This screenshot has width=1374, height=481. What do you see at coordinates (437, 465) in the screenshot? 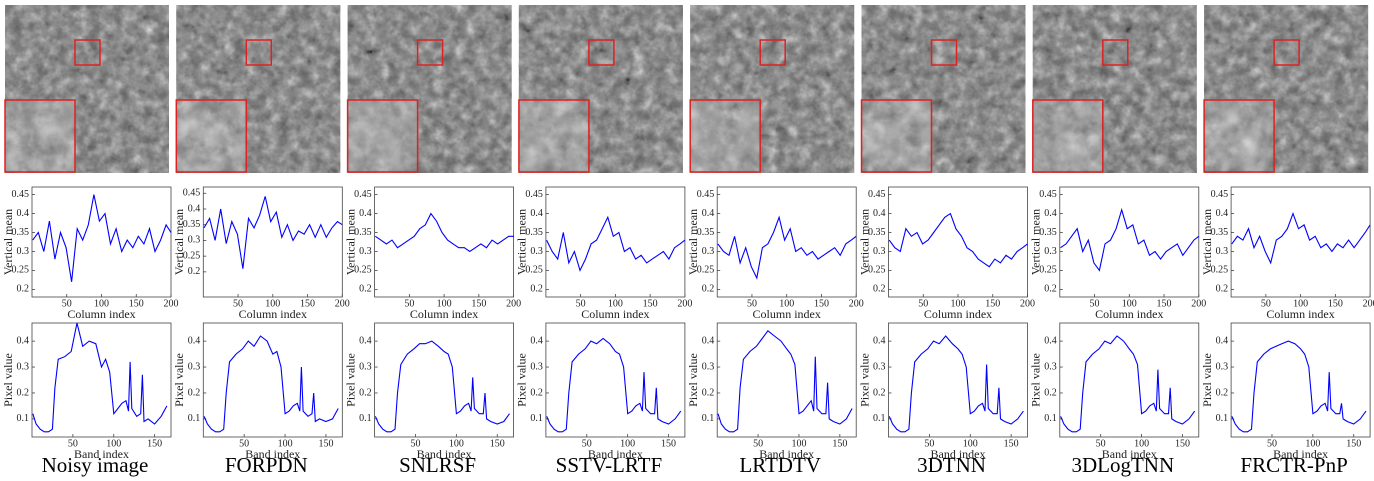
I see `caption: SNLRSF` at bounding box center [437, 465].